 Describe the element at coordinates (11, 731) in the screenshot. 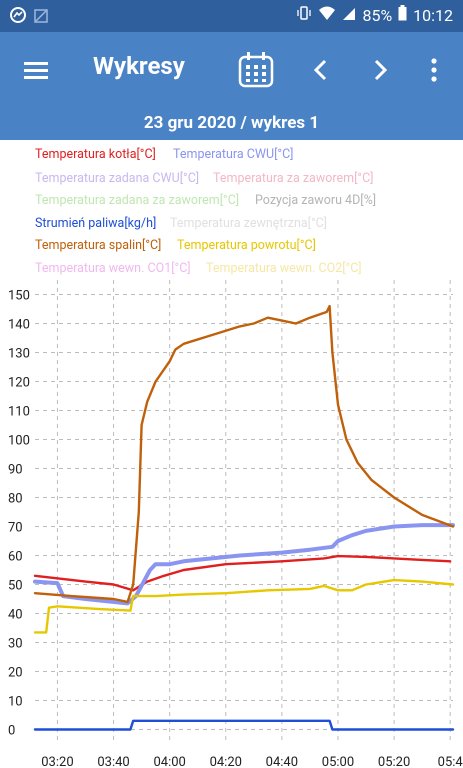

I see `y-tick-label: 0` at that location.